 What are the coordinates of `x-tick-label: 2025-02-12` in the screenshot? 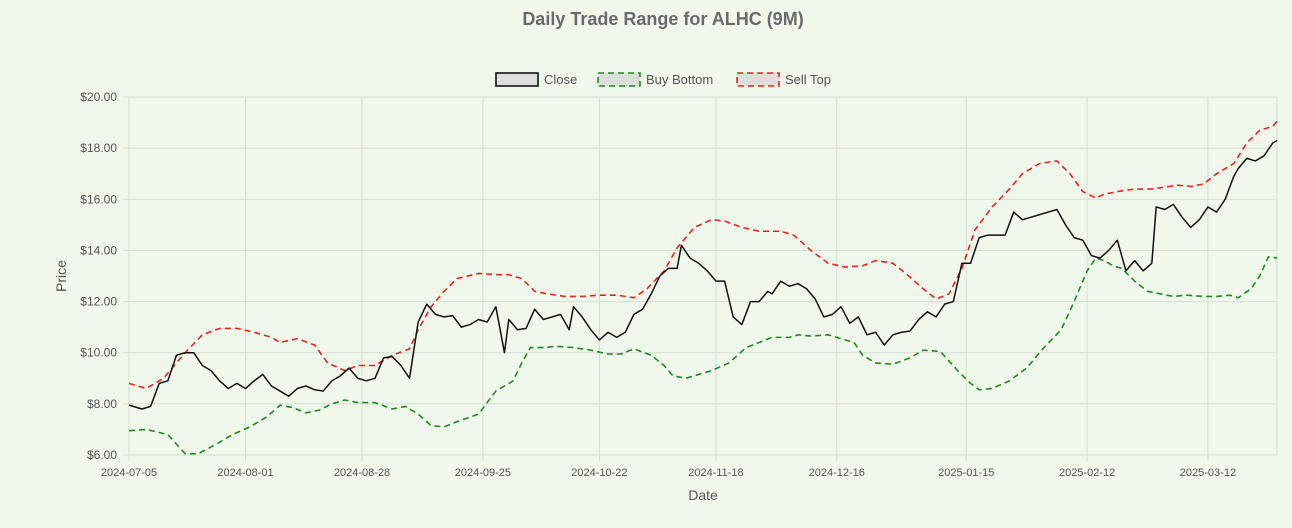 It's located at (1087, 473).